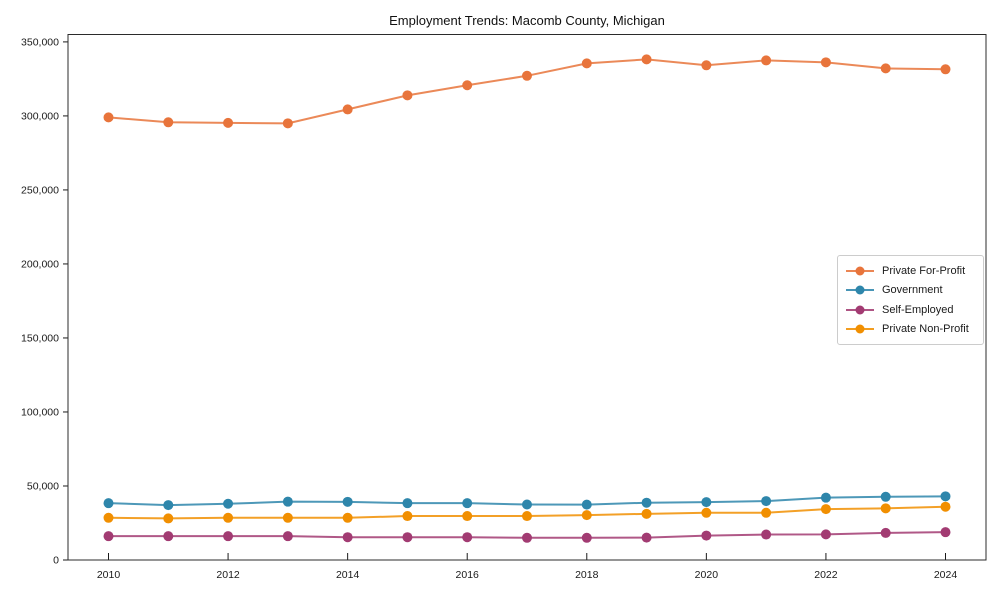  I want to click on legend-marker-private-non-profit, so click(860, 329).